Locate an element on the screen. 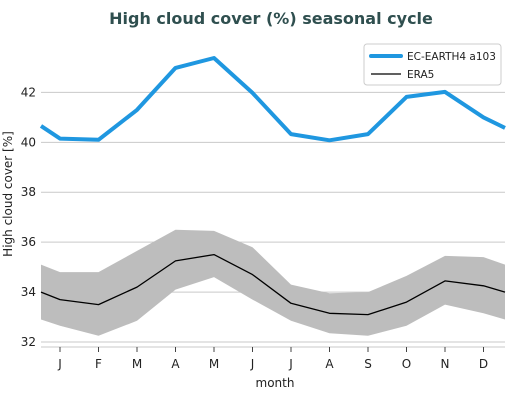 This screenshot has width=515, height=401. chart-title: High cloud cover (%) seasonal cycle is located at coordinates (271, 18).